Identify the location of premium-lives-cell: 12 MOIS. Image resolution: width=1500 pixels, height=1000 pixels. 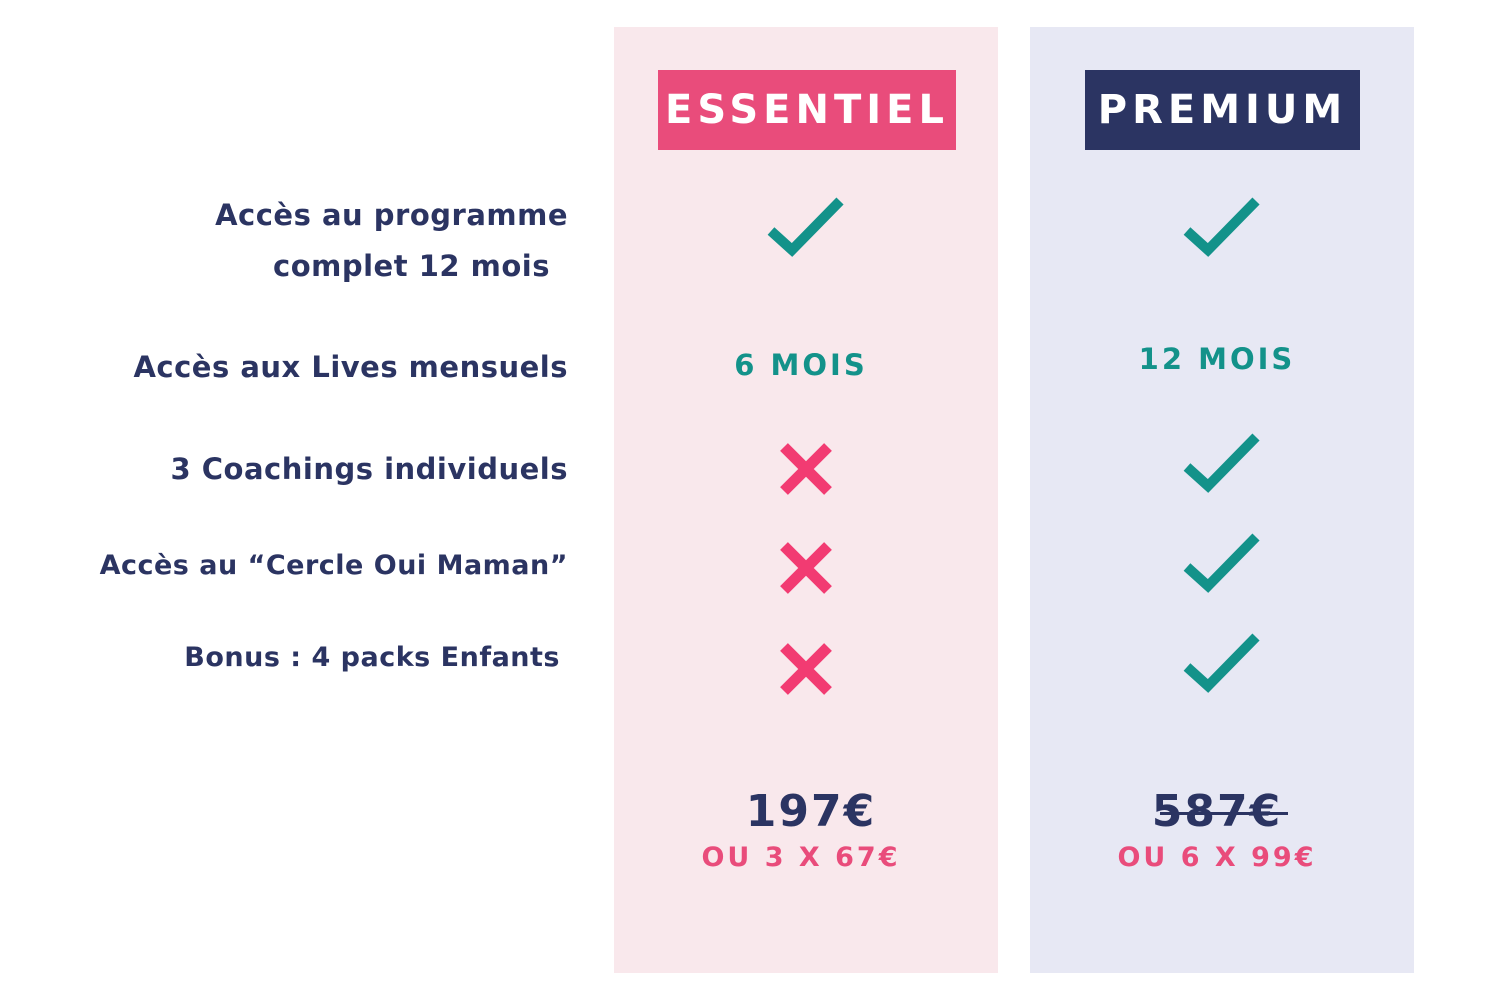
(1222, 359).